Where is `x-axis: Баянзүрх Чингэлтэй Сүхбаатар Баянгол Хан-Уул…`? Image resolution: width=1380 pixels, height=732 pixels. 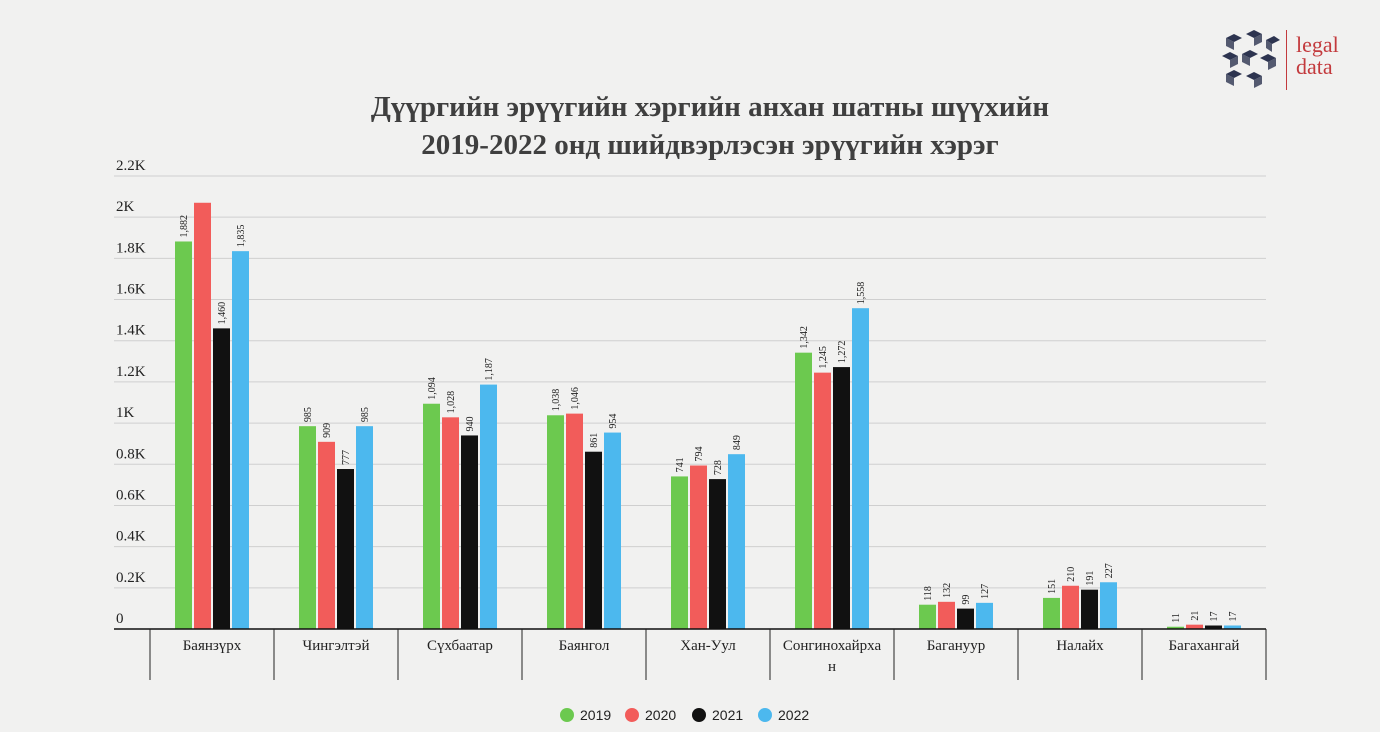 x-axis: Баянзүрх Чингэлтэй Сүхбаатар Баянгол Хан-Уул… is located at coordinates (690, 654).